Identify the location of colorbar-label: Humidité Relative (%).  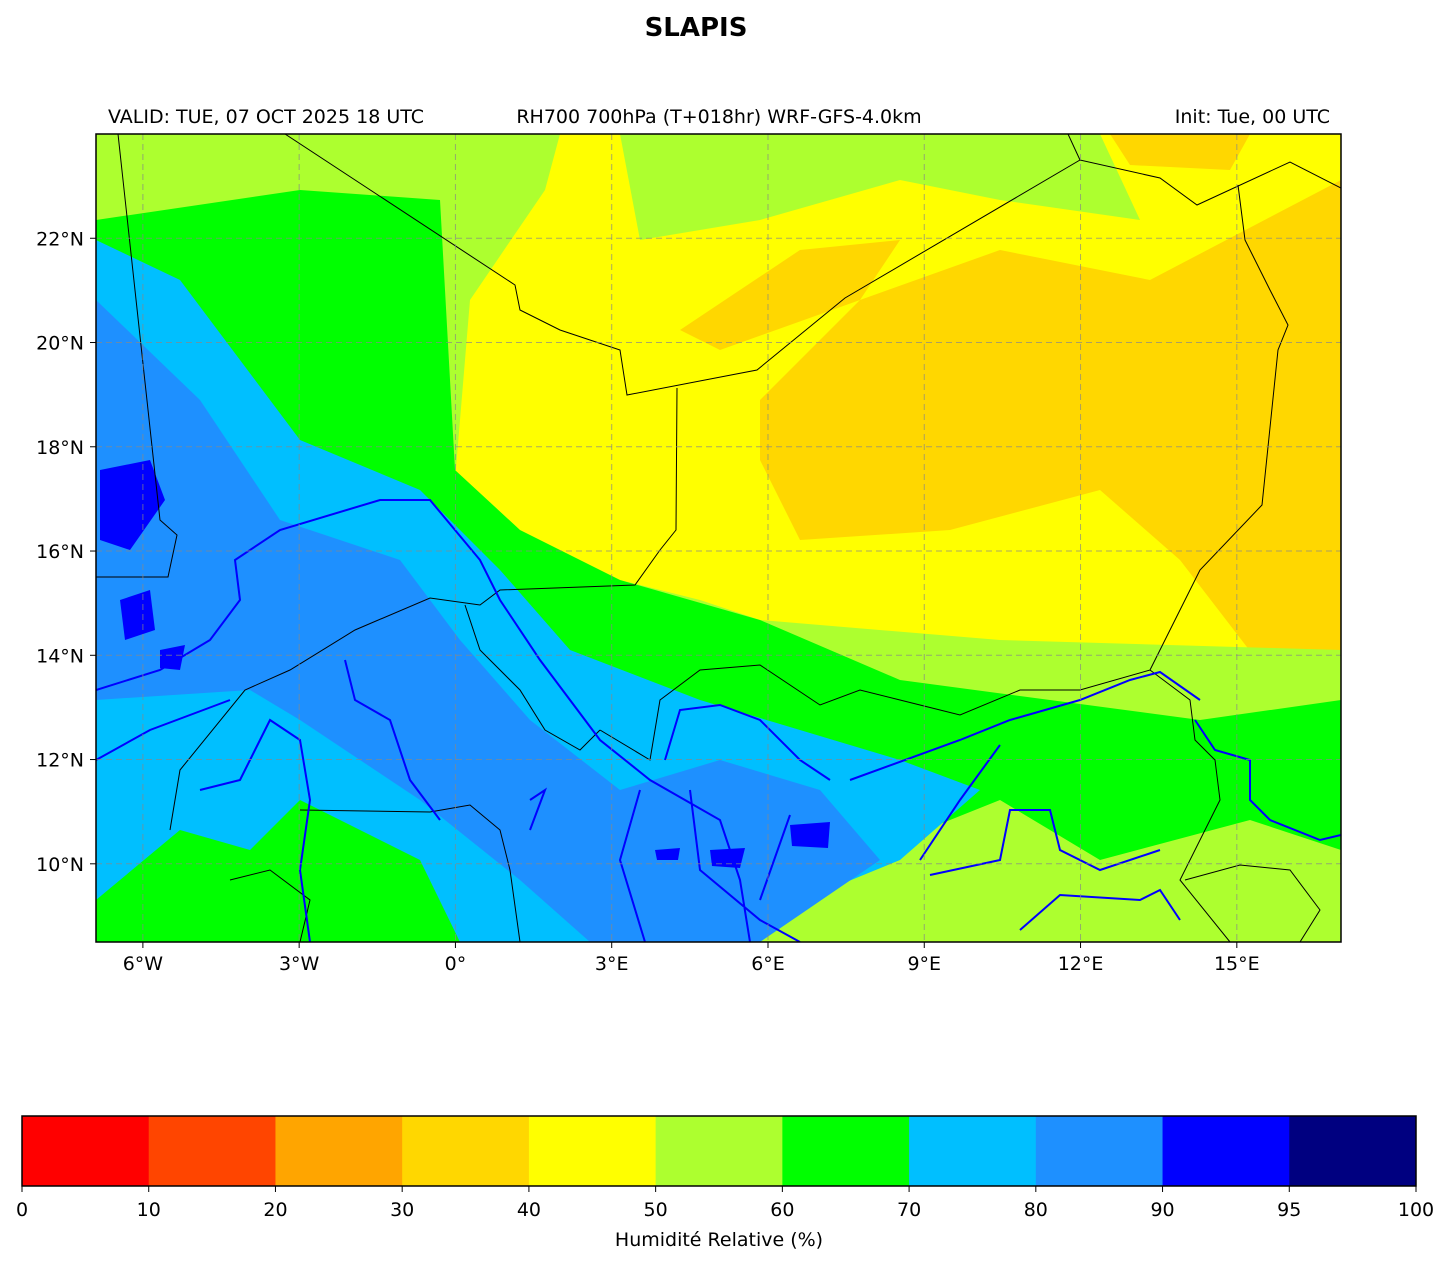
(719, 1240).